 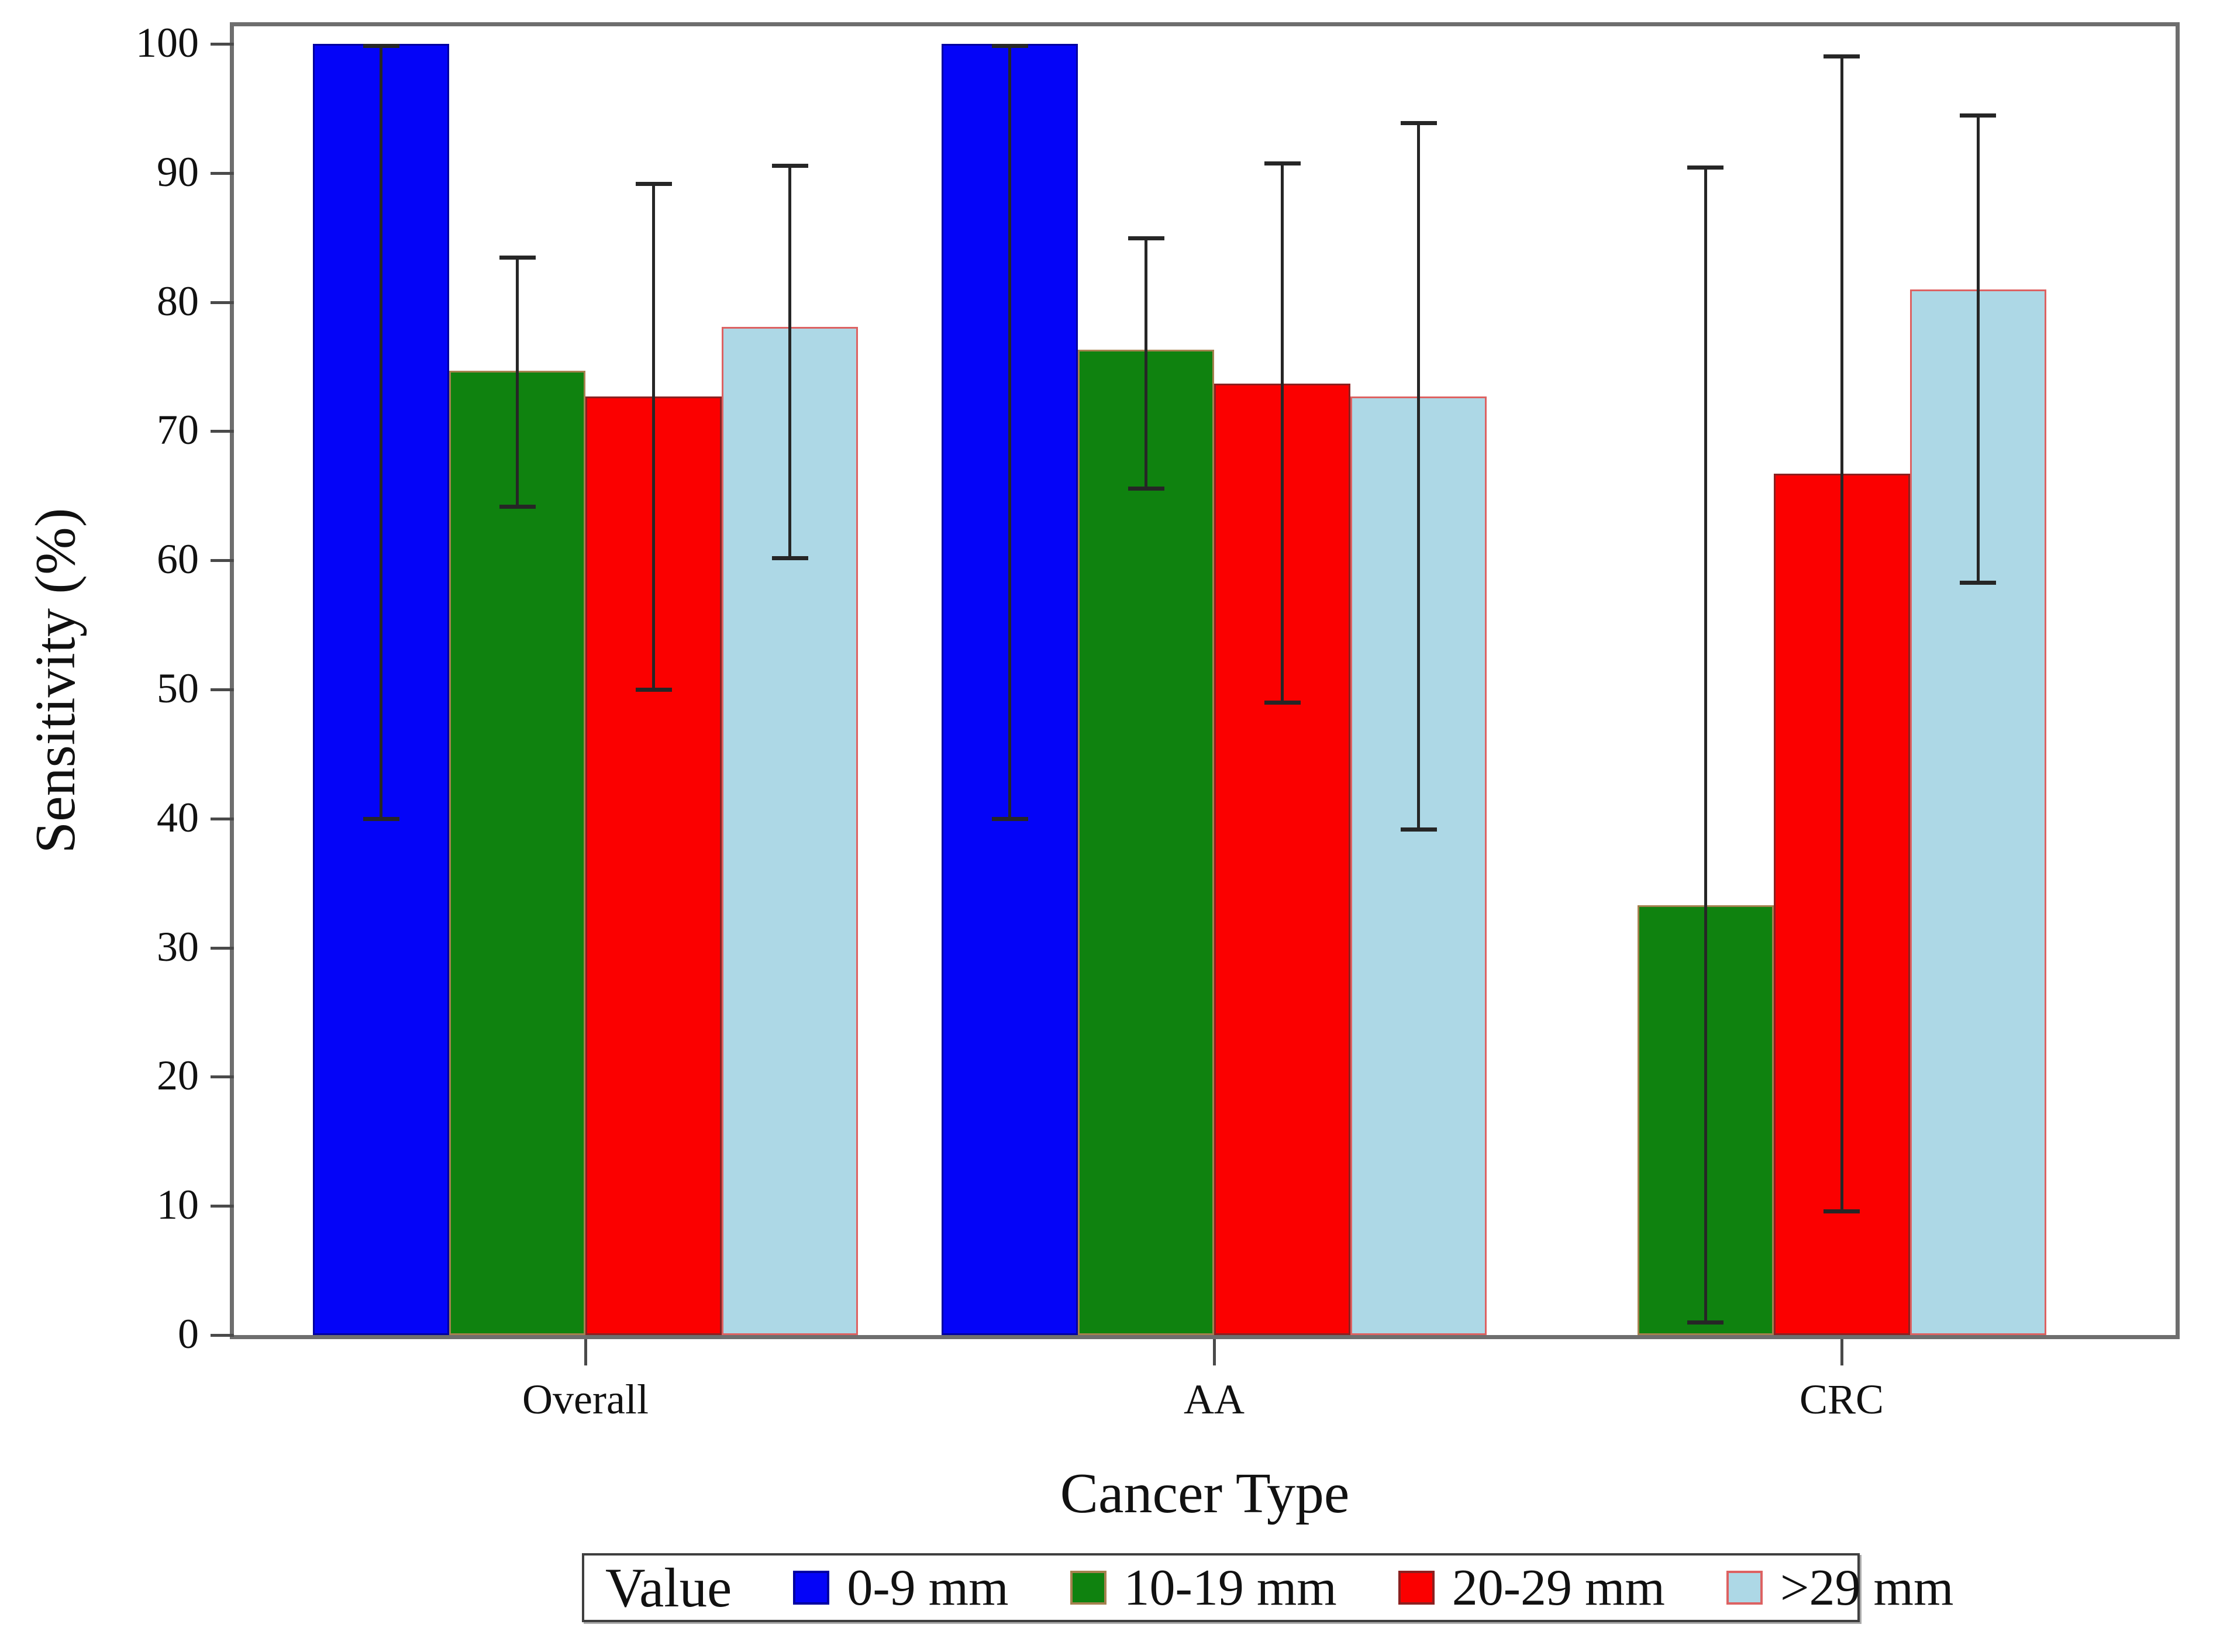 I want to click on y-tick-label-40: 40, so click(x=178, y=817).